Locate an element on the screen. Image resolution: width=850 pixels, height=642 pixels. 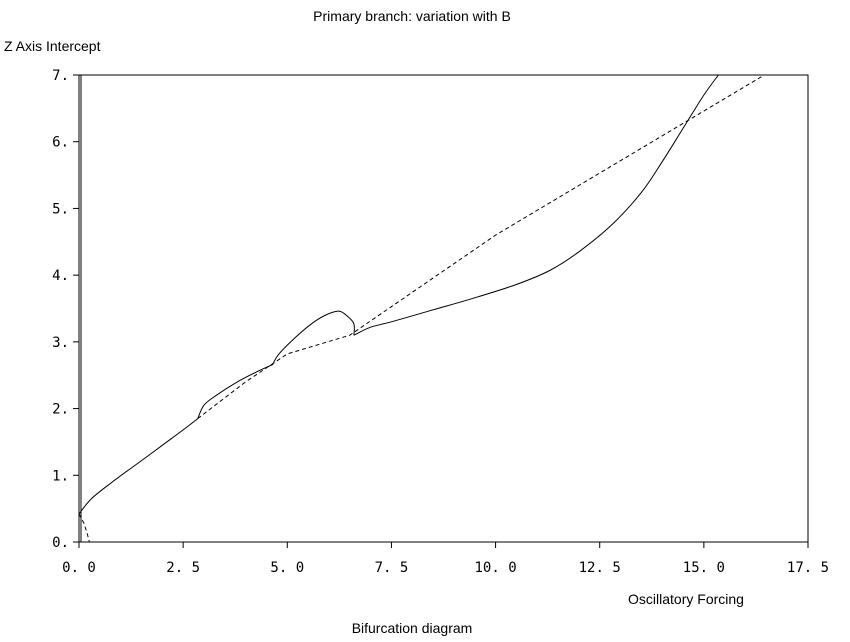
x-tick-label: 10. 0 is located at coordinates (495, 568).